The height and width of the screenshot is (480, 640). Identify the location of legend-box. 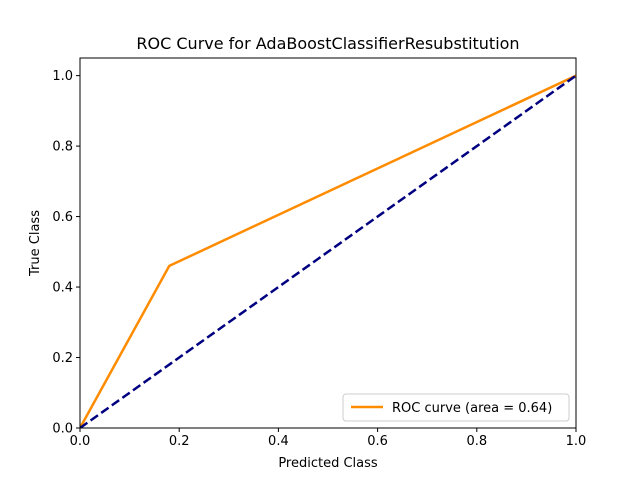
(456, 407).